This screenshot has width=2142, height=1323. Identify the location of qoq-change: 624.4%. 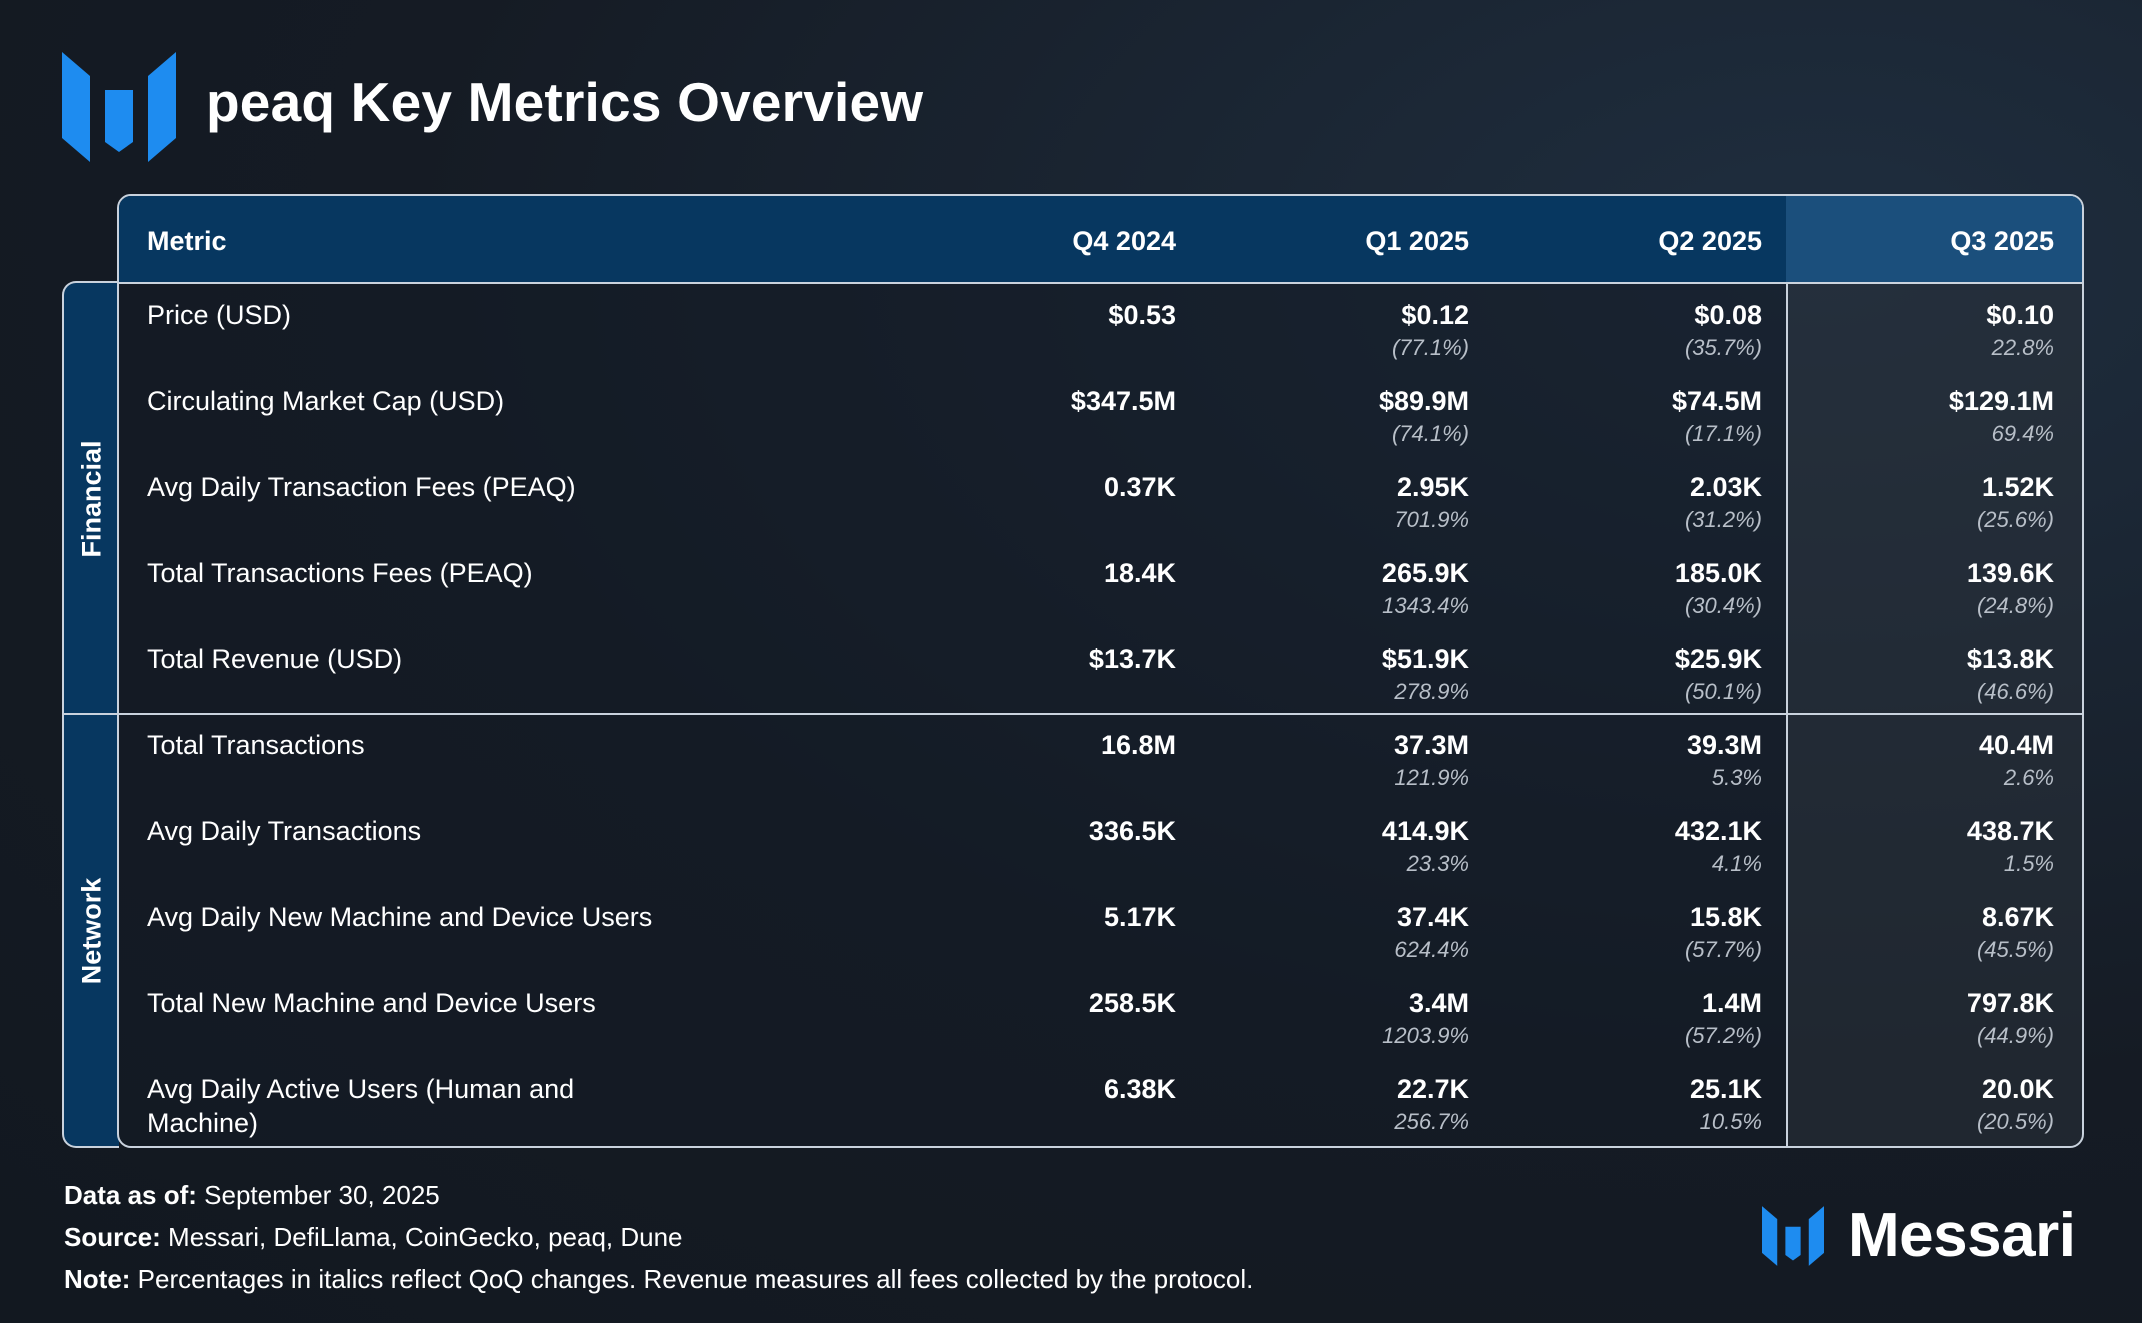
(1431, 949).